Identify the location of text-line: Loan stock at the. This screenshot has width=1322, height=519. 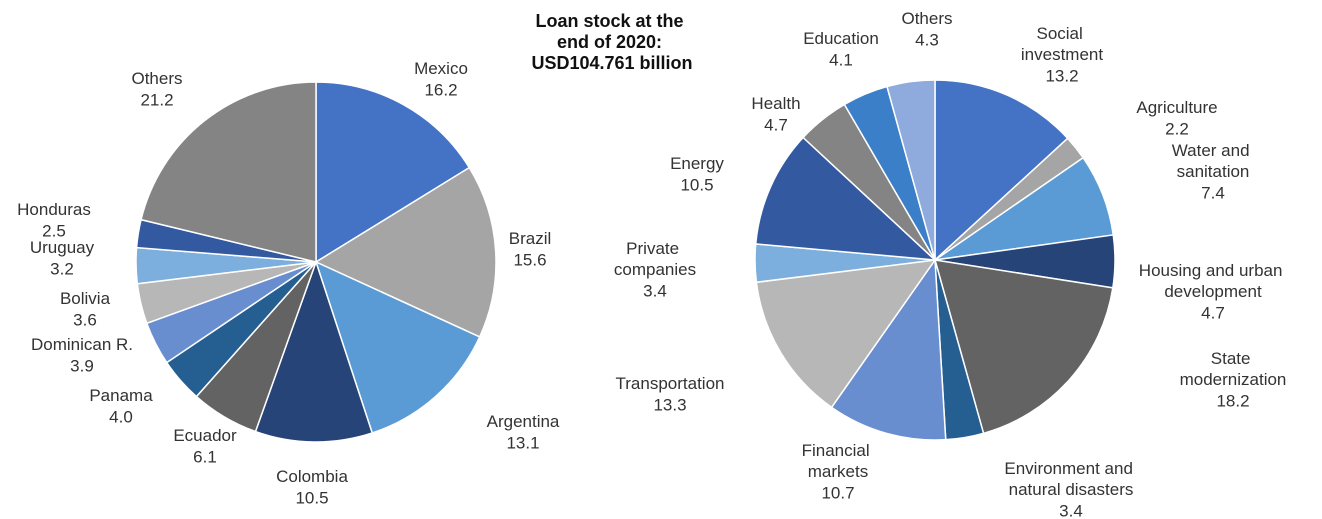
(611, 21).